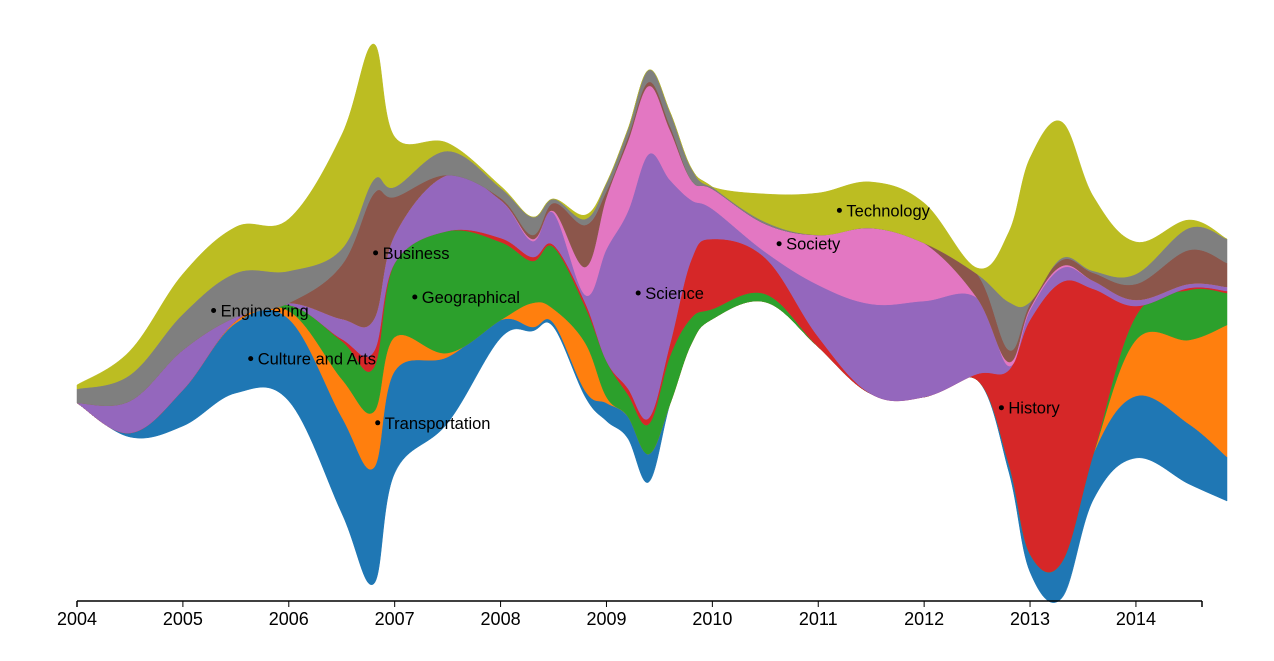  Describe the element at coordinates (606, 619) in the screenshot. I see `x-tick-label: 2009` at that location.